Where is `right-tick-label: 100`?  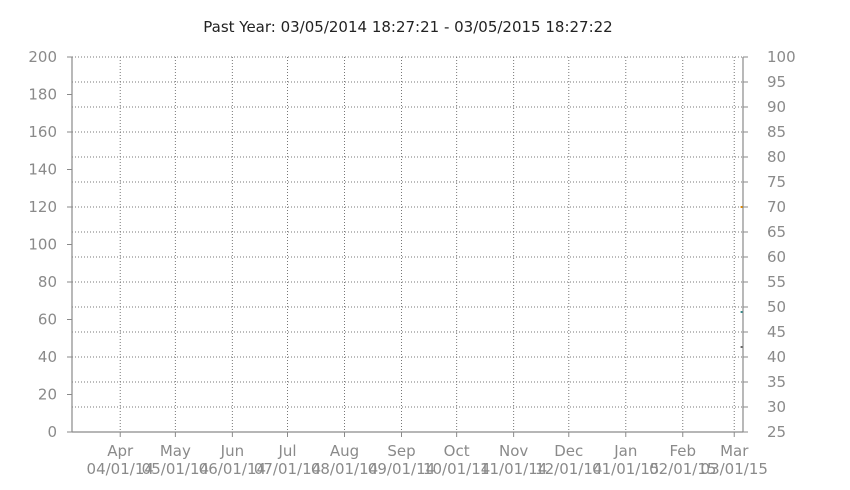 right-tick-label: 100 is located at coordinates (781, 57).